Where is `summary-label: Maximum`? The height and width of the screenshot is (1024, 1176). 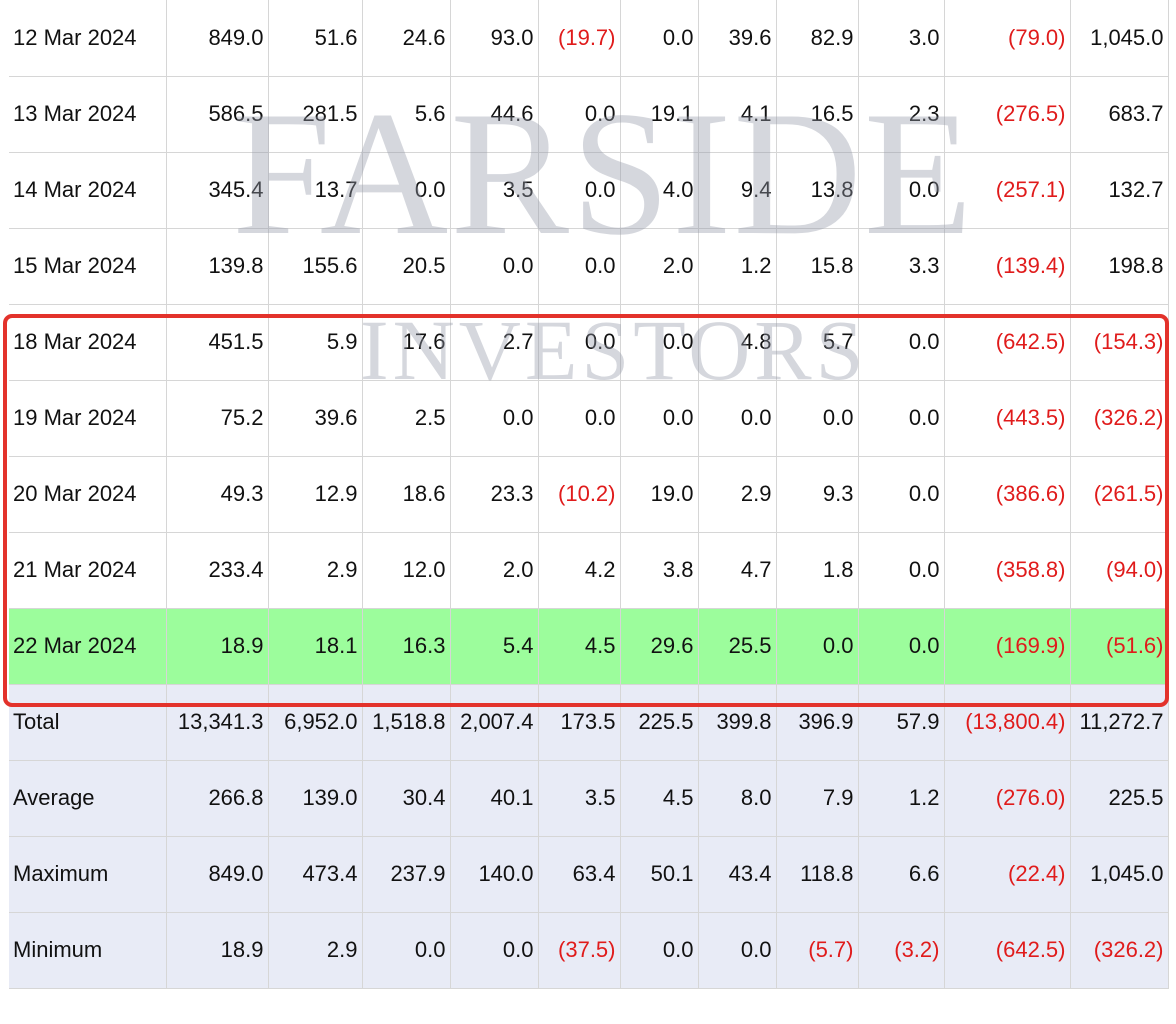
summary-label: Maximum is located at coordinates (88, 874).